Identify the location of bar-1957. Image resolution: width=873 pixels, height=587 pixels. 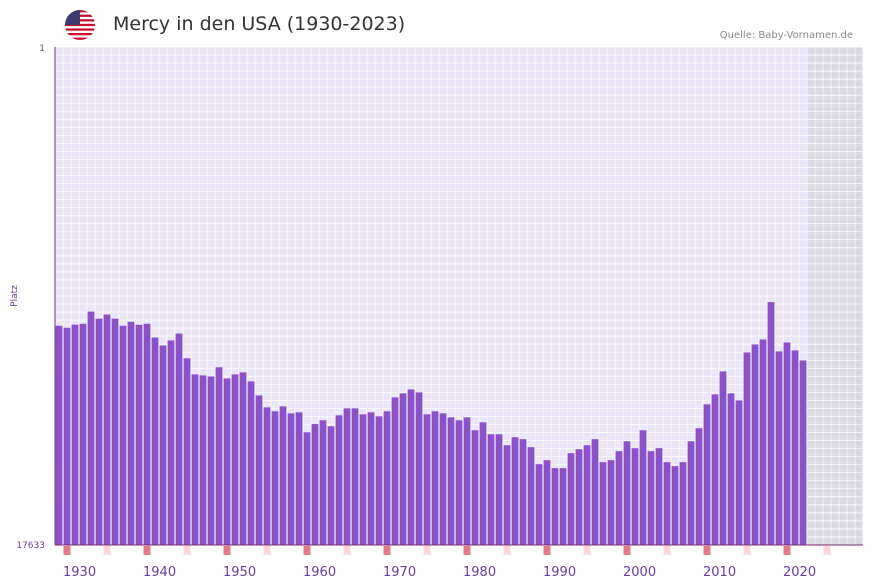
(283, 475).